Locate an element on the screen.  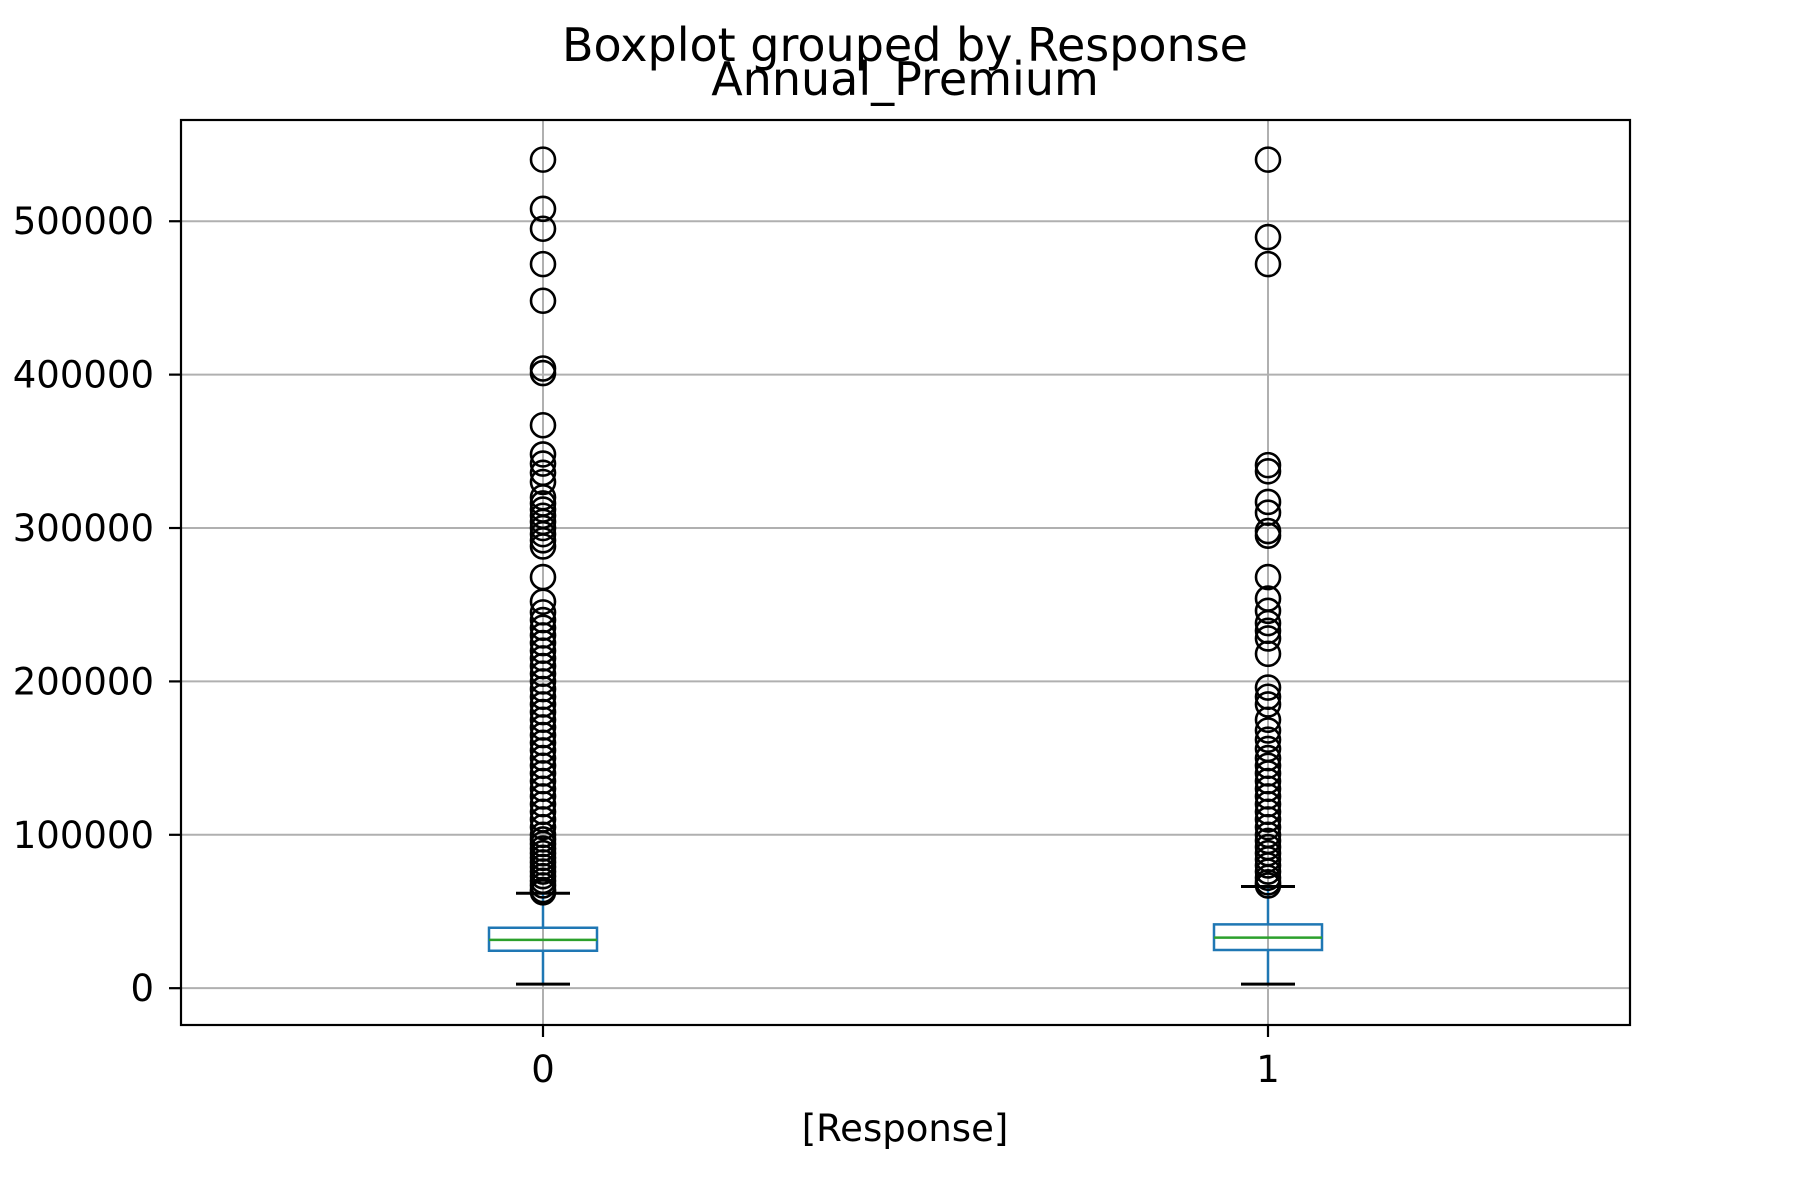
y-tick-label-3: 300000 is located at coordinates (83, 528).